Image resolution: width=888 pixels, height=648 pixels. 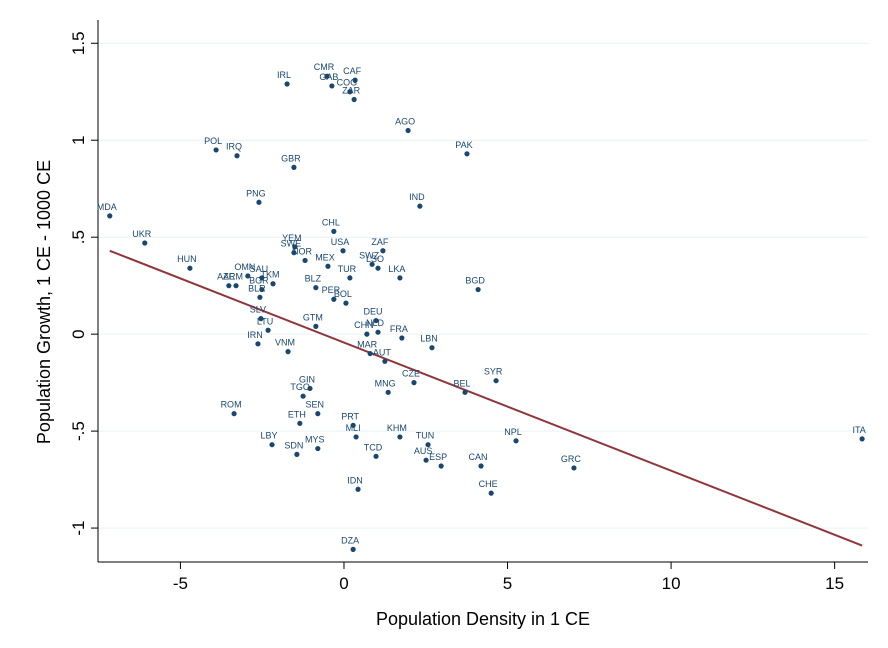 I want to click on point-label: MAR, so click(x=367, y=345).